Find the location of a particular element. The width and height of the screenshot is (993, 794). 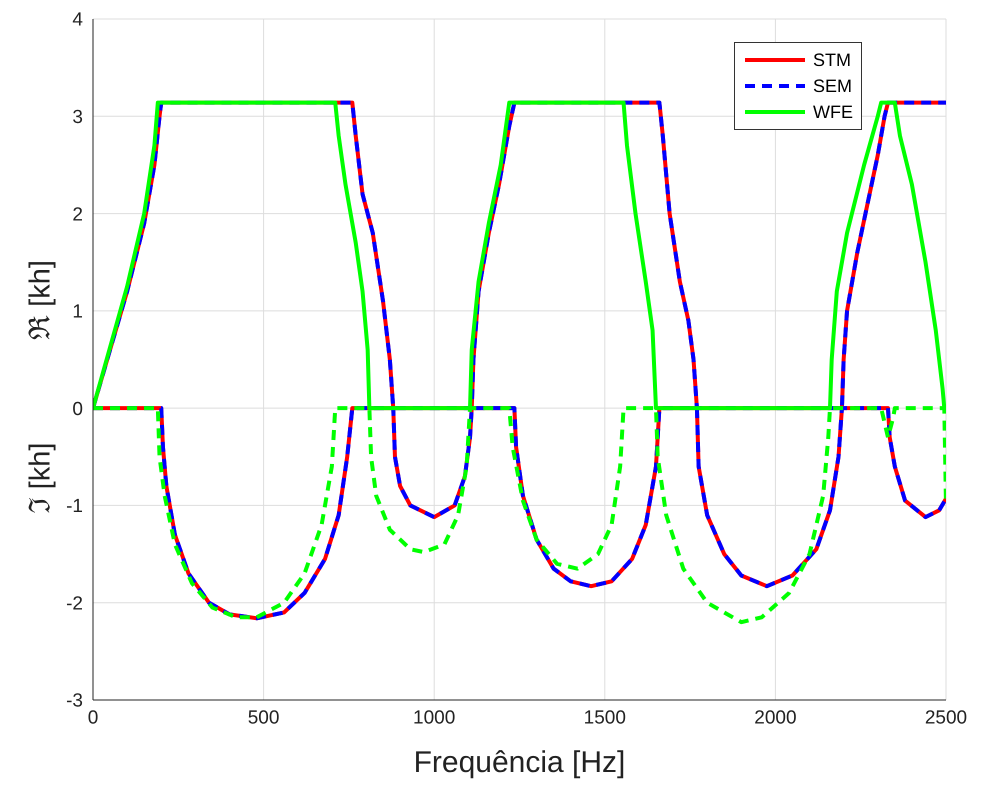

x-tick-label: 2000 is located at coordinates (775, 717).